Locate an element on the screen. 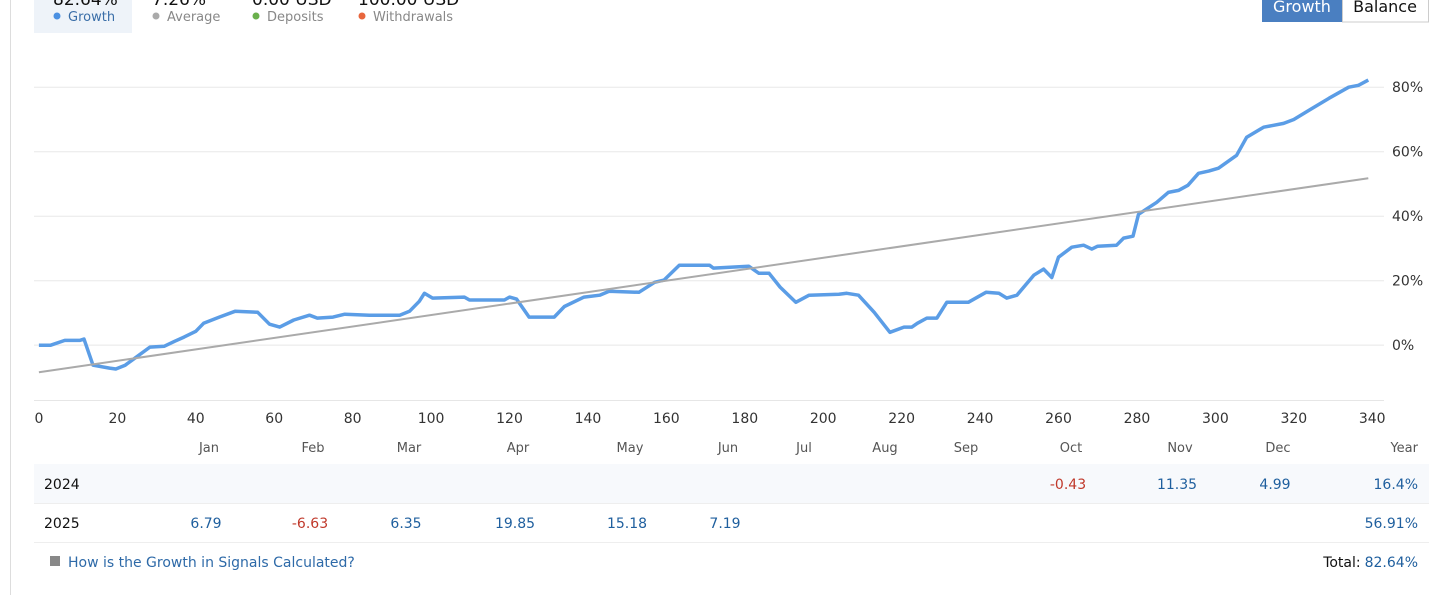 The image size is (1445, 595). legend-label: Average is located at coordinates (193, 17).